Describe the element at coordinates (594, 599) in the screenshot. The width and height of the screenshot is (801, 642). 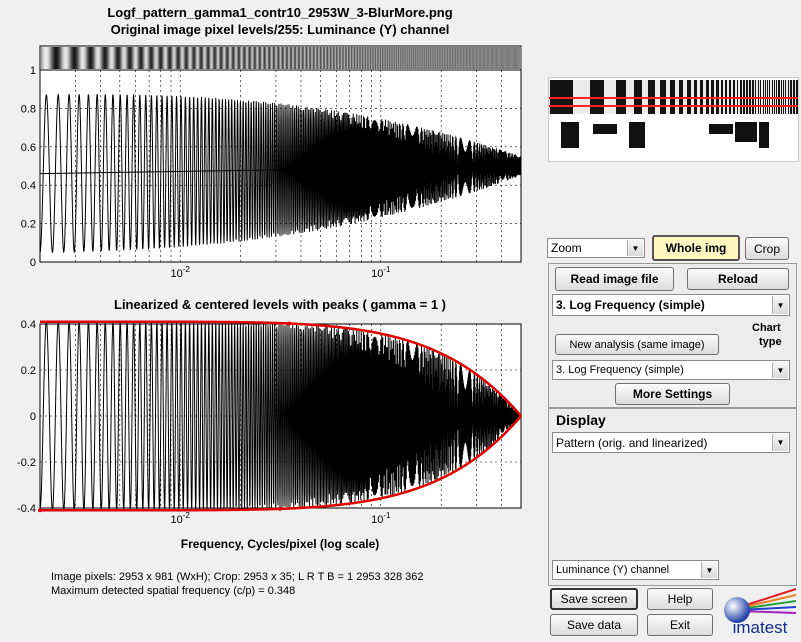
I see `save-screen-button: Save screen` at that location.